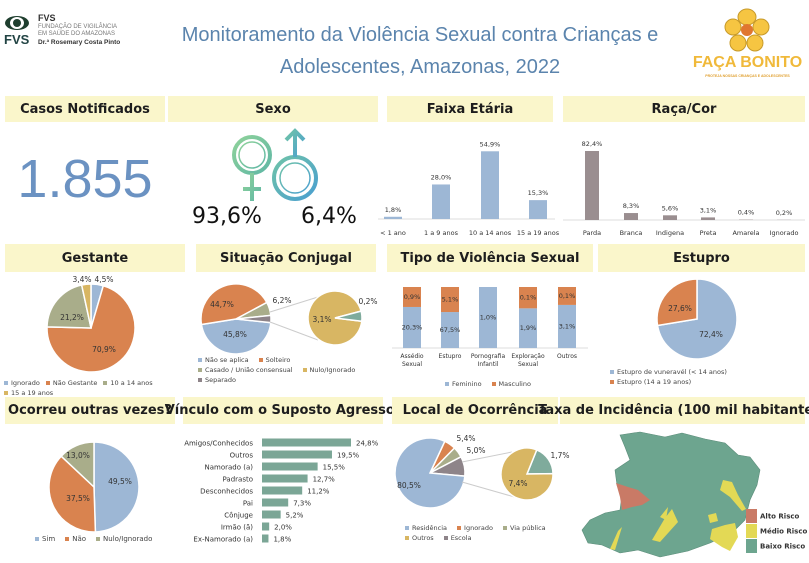 The image size is (809, 563). What do you see at coordinates (488, 356) in the screenshot?
I see `tipo-category-label: Pornografia` at bounding box center [488, 356].